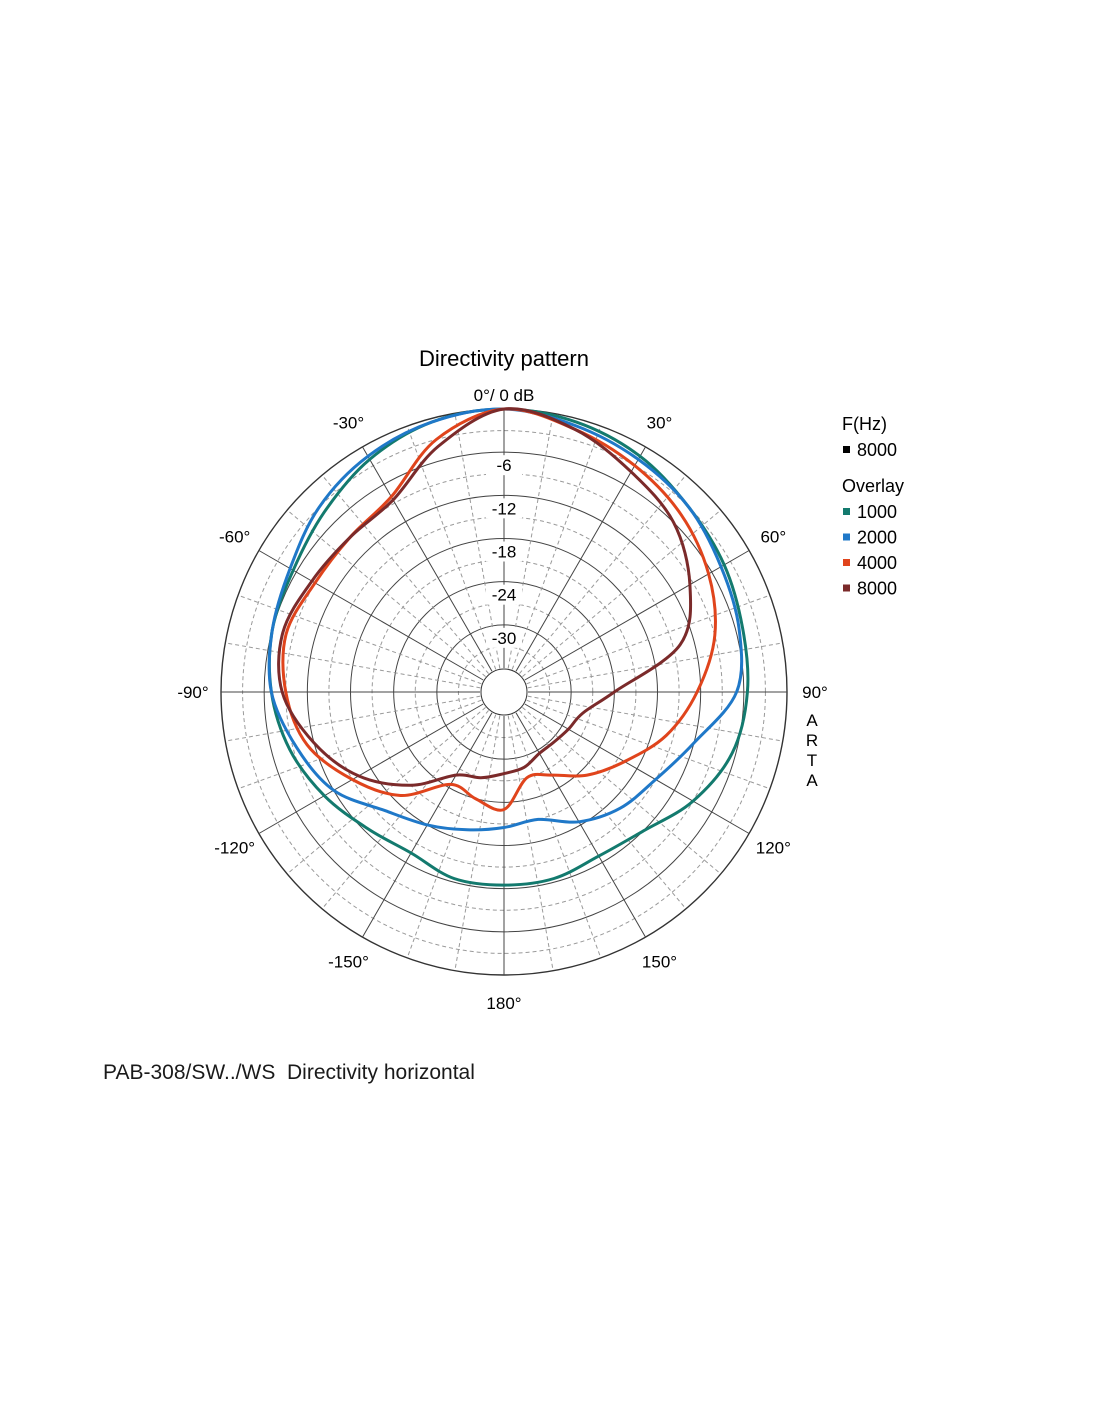 This screenshot has height=1422, width=1100. I want to click on watermark-letter: R, so click(812, 740).